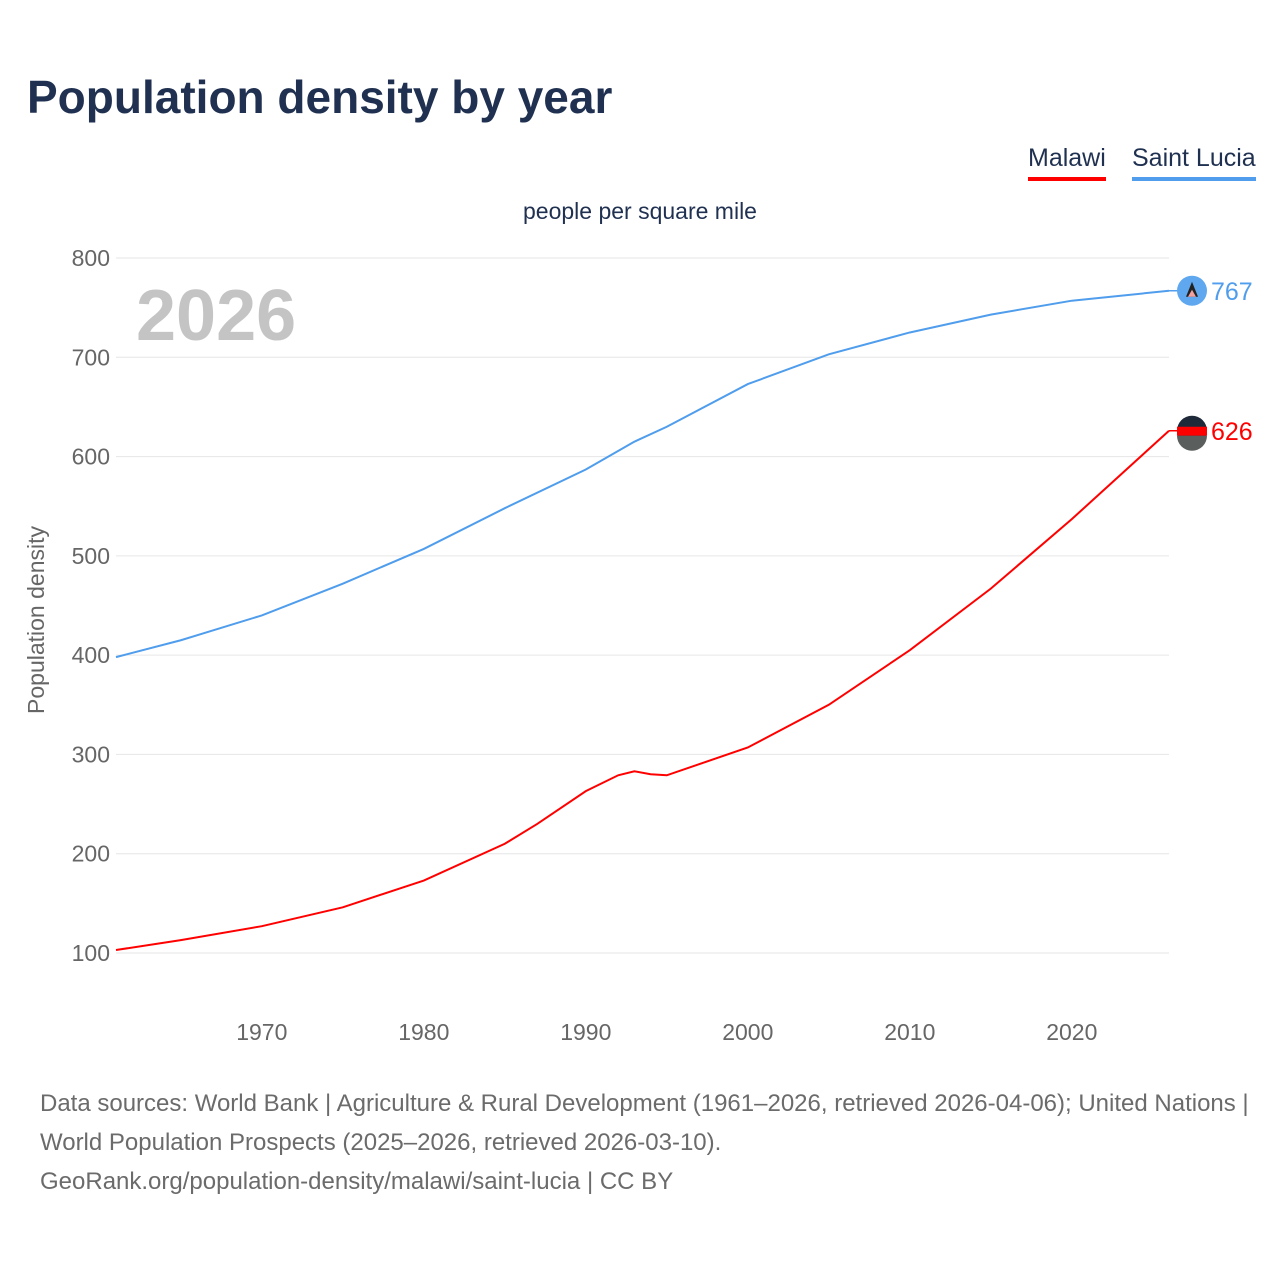 The image size is (1280, 1280). Describe the element at coordinates (1067, 162) in the screenshot. I see `legend-item-malawi: Malawi` at that location.